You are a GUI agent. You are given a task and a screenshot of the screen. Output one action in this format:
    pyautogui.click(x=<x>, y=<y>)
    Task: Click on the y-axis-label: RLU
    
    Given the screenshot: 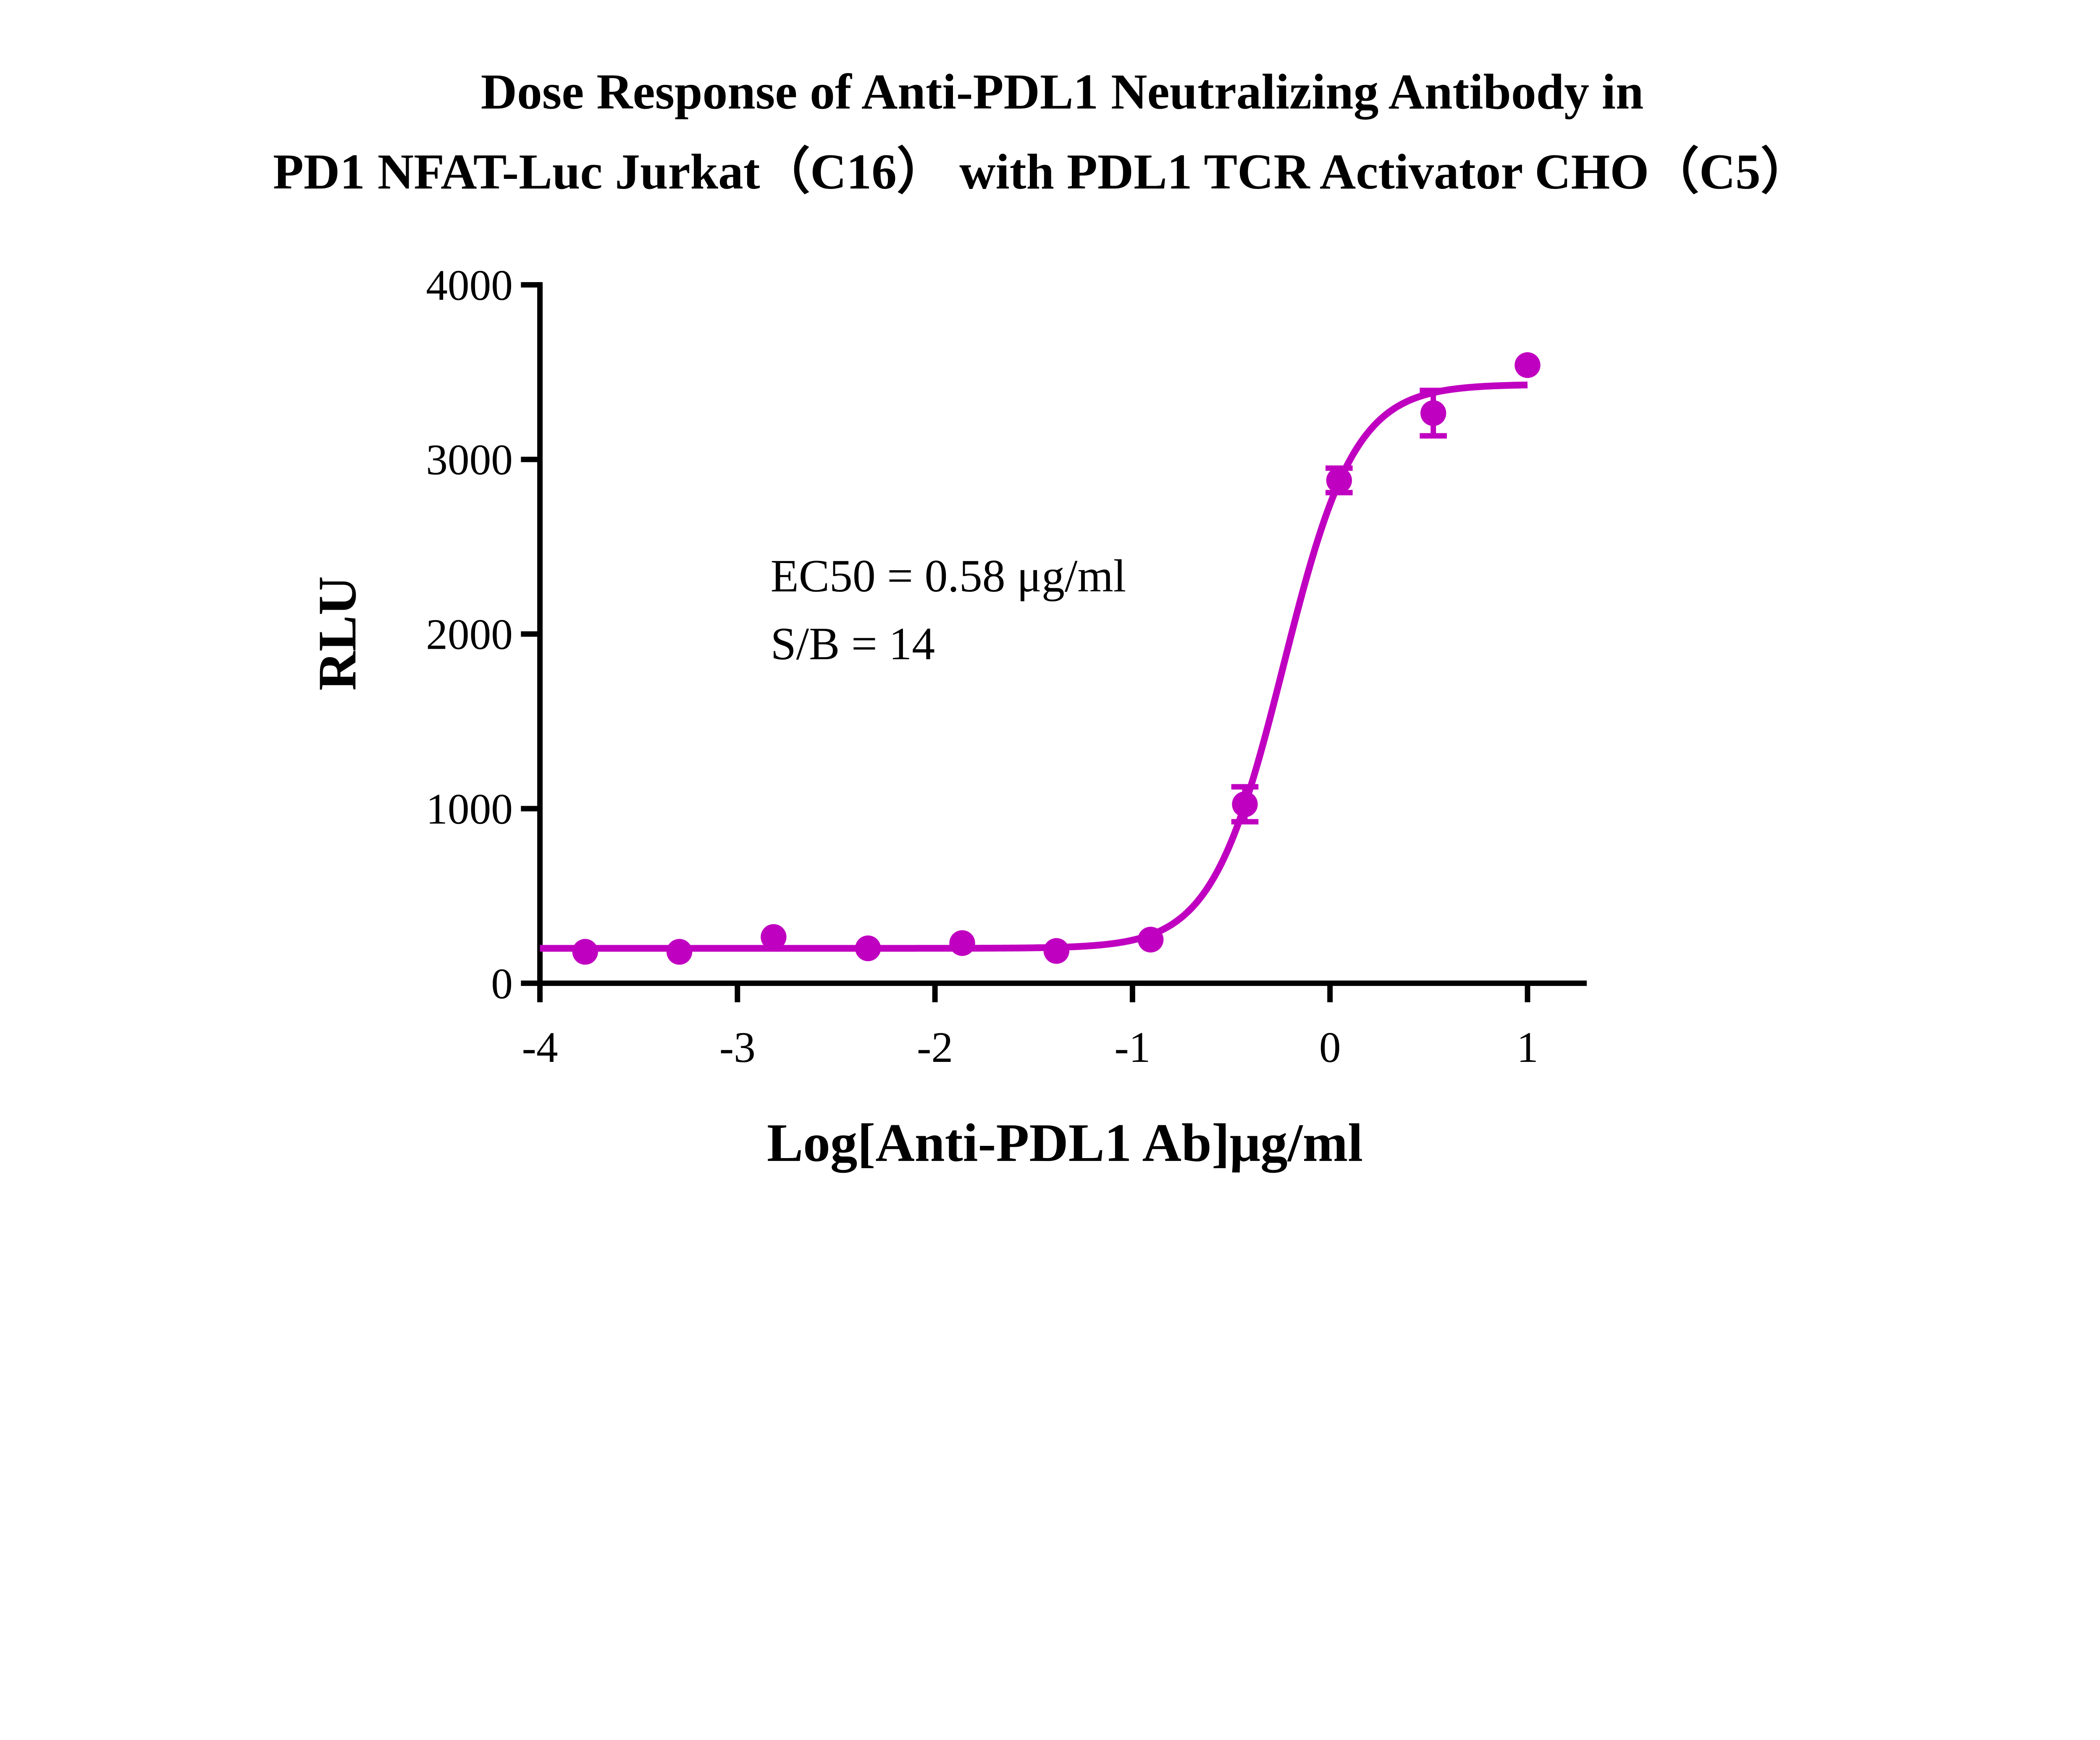 What is the action you would take?
    pyautogui.click(x=337, y=633)
    